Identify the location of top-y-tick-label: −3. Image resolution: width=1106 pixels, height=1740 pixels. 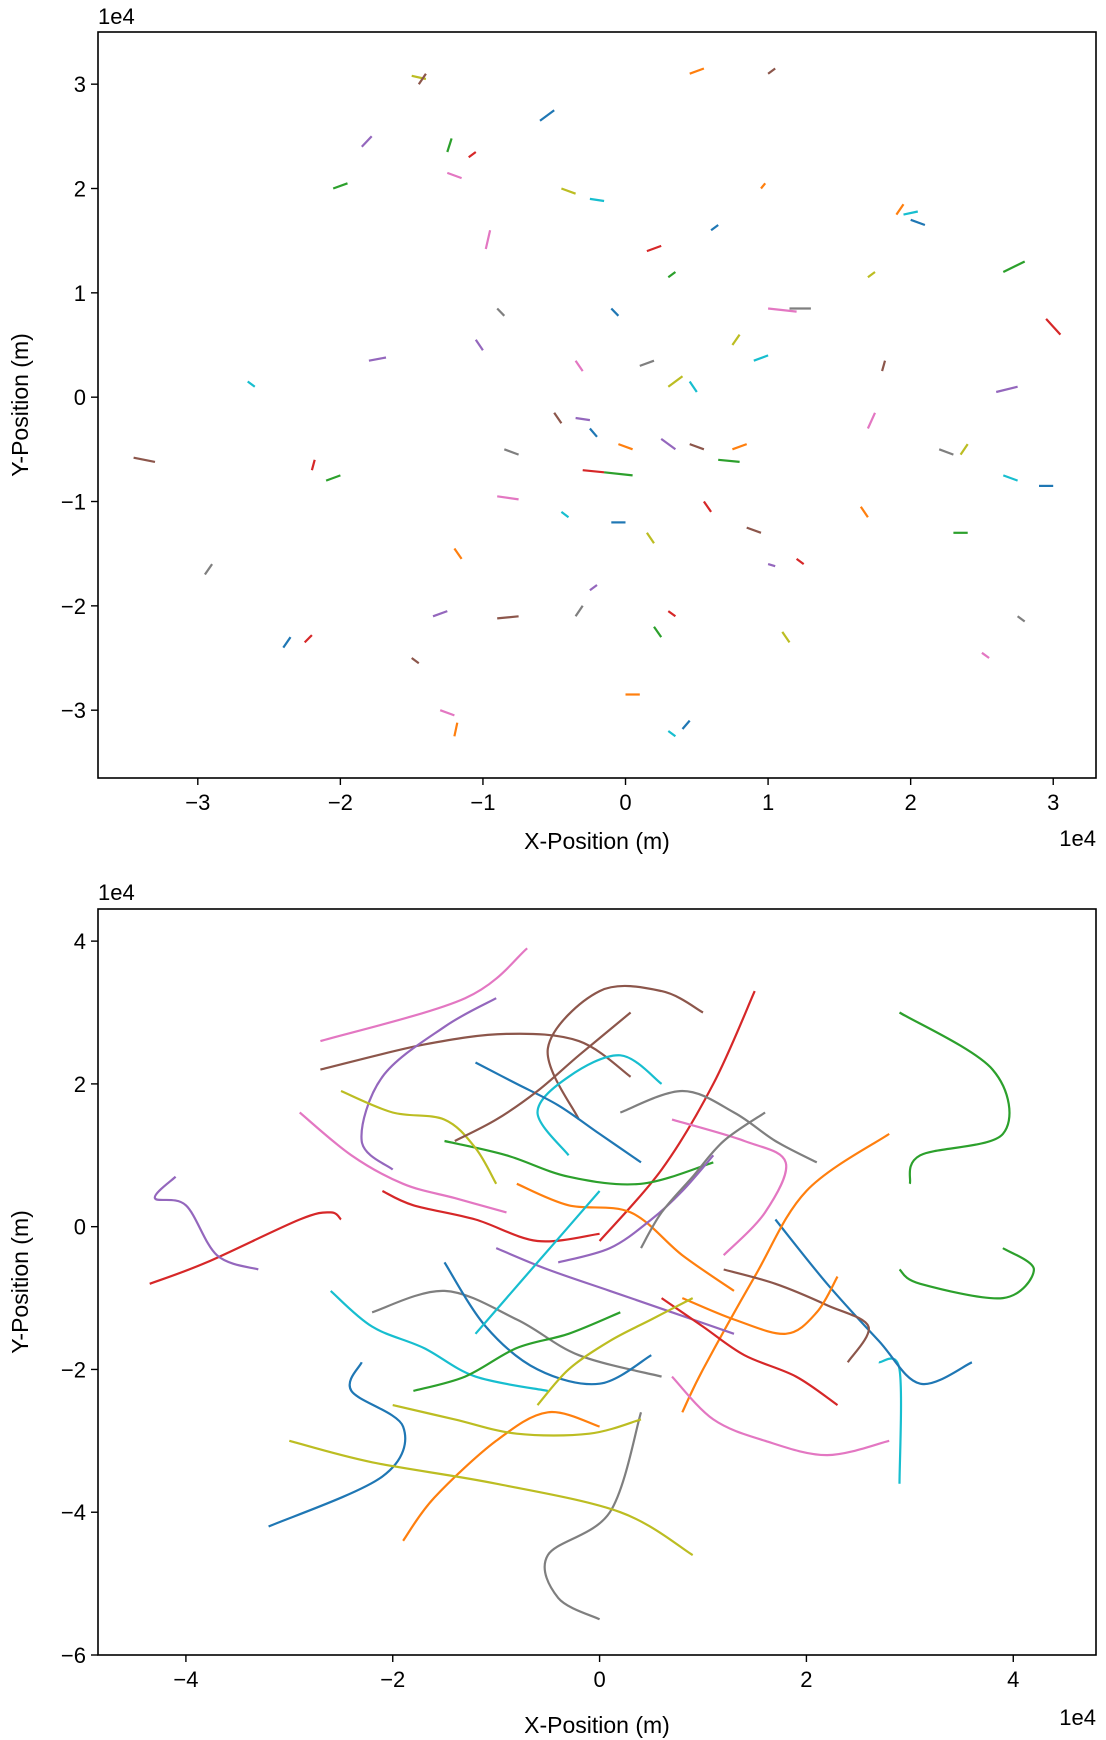
(73, 710).